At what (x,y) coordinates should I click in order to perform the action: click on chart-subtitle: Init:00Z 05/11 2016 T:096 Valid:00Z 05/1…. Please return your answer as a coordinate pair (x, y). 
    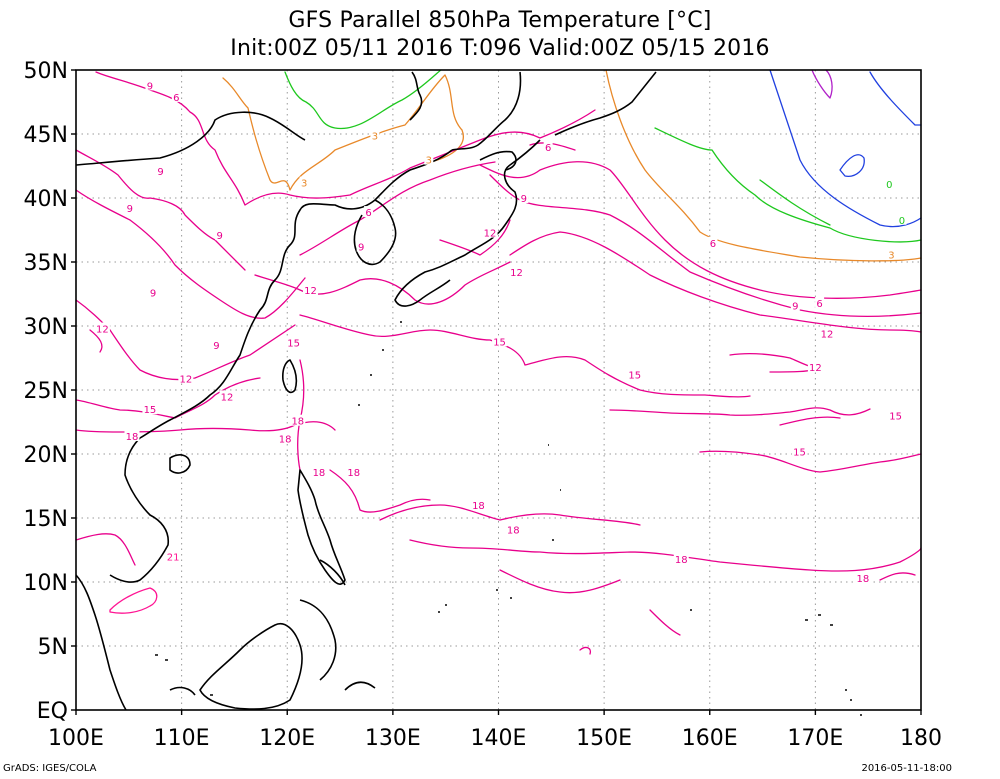
    Looking at the image, I should click on (500, 48).